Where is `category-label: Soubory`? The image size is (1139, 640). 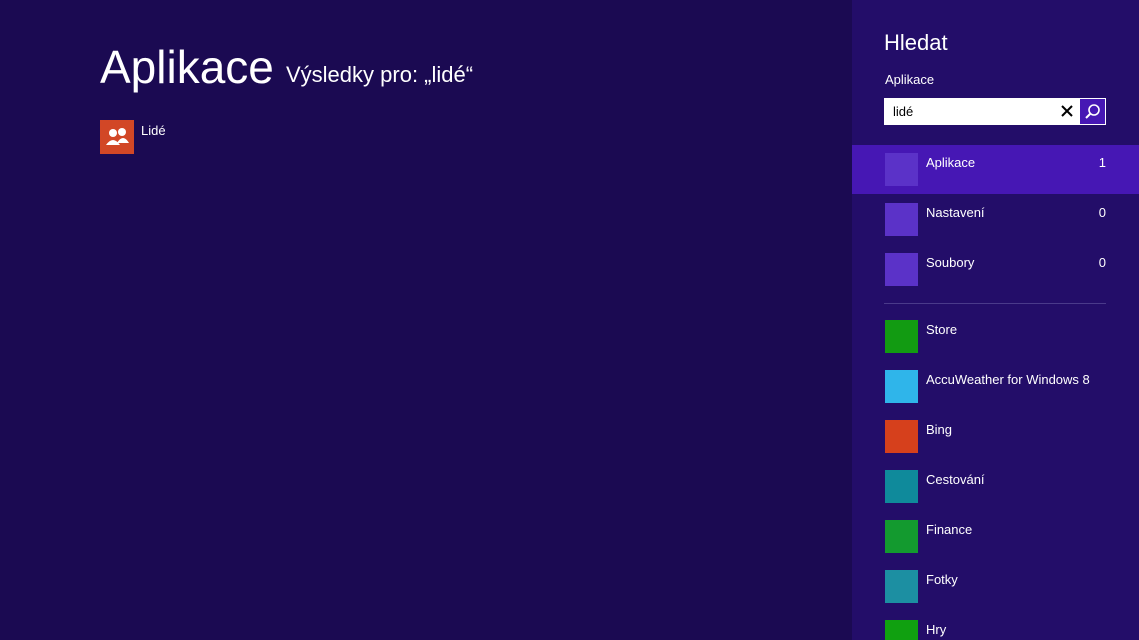 category-label: Soubory is located at coordinates (950, 262).